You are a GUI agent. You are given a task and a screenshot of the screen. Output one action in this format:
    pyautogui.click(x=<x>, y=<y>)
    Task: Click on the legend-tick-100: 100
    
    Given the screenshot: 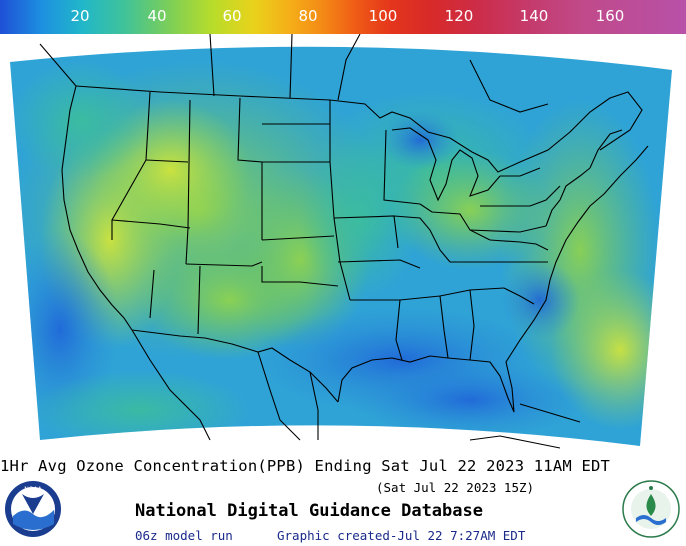 What is the action you would take?
    pyautogui.click(x=383, y=16)
    